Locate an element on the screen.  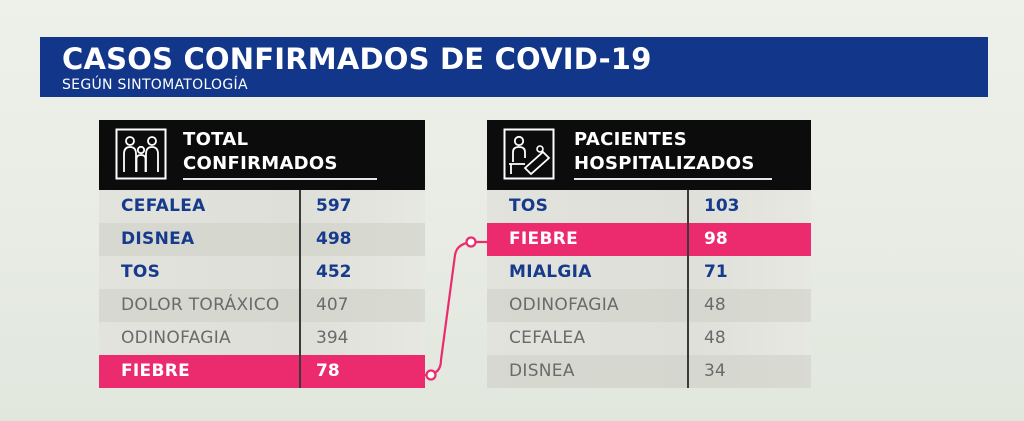
table-row: TOS 452 is located at coordinates (262, 272).